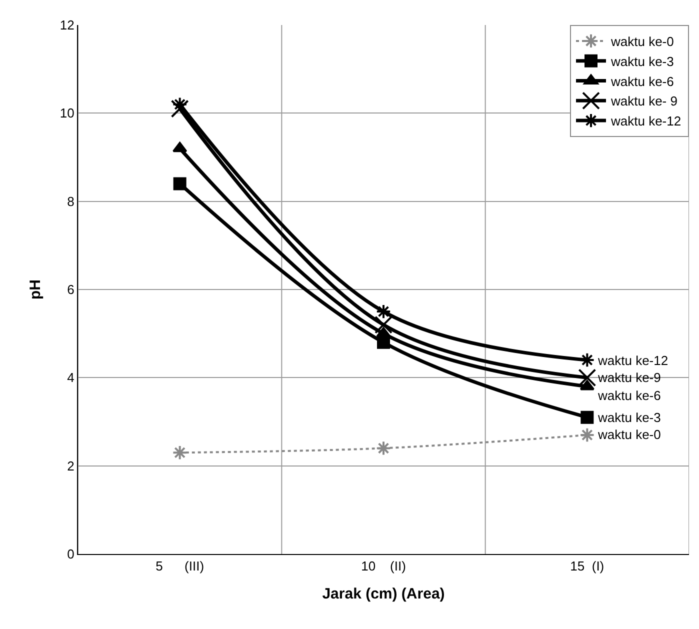 This screenshot has height=629, width=699. What do you see at coordinates (646, 121) in the screenshot?
I see `legend-label: waktu ke-12` at bounding box center [646, 121].